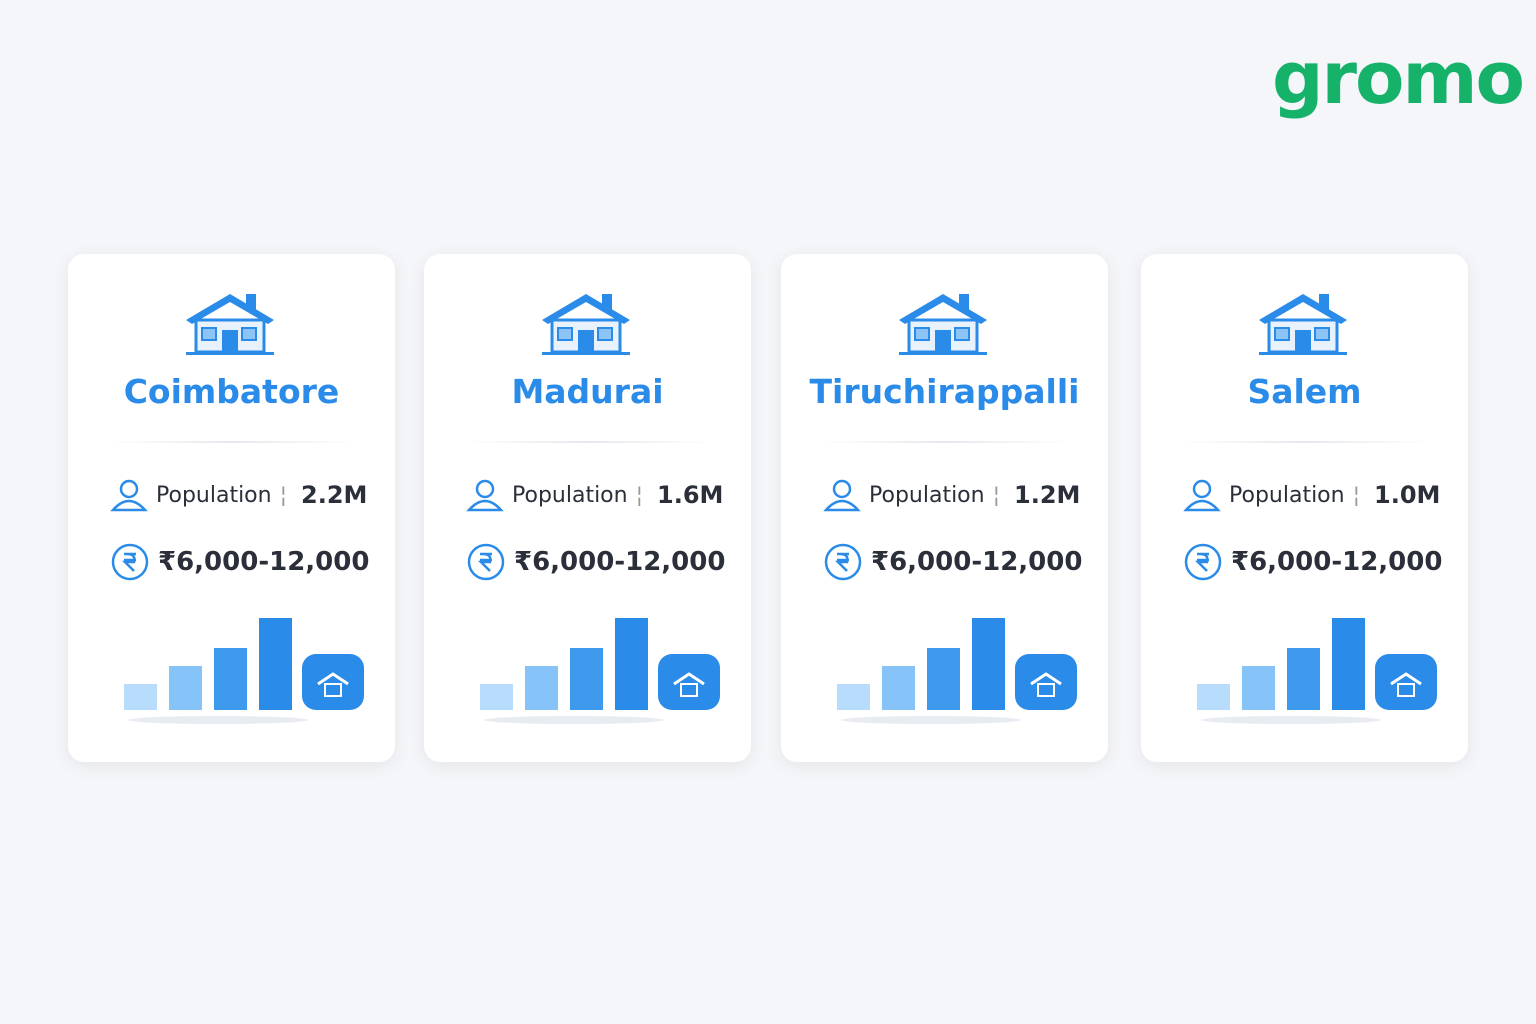  What do you see at coordinates (1398, 78) in the screenshot?
I see `logo: gromo` at bounding box center [1398, 78].